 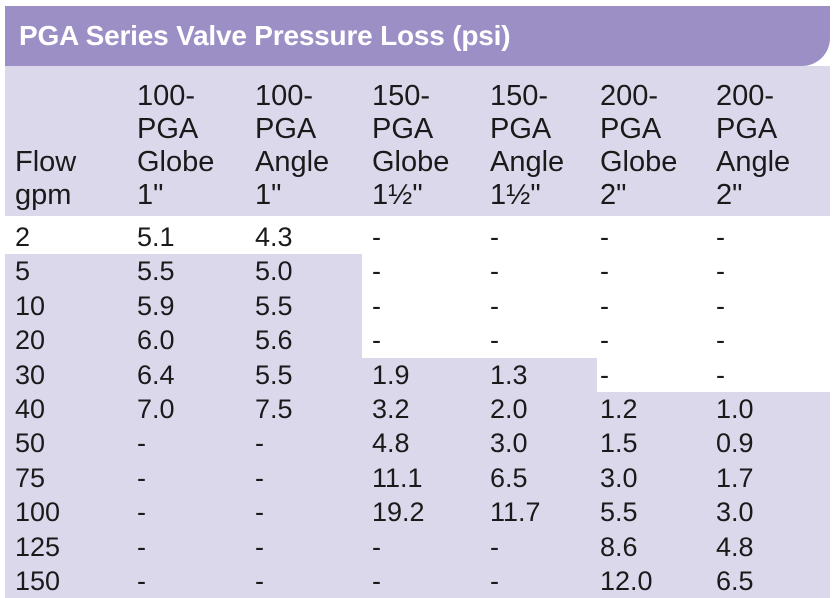 What do you see at coordinates (274, 409) in the screenshot?
I see `pressure-cell: 7.5` at bounding box center [274, 409].